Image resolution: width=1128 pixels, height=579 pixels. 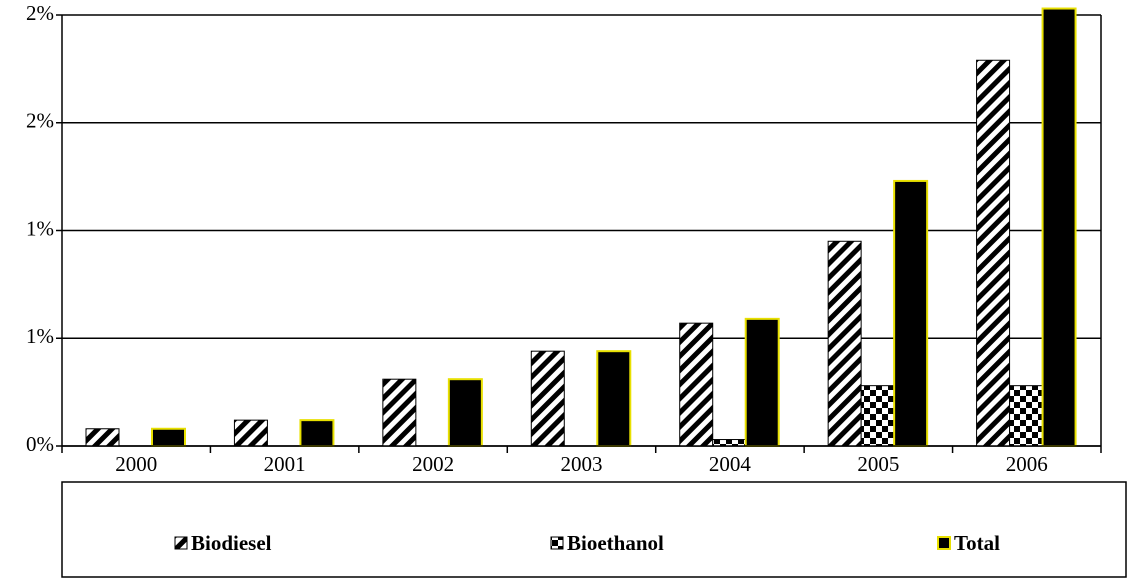 What do you see at coordinates (136, 464) in the screenshot?
I see `x-tick-label: 2000` at bounding box center [136, 464].